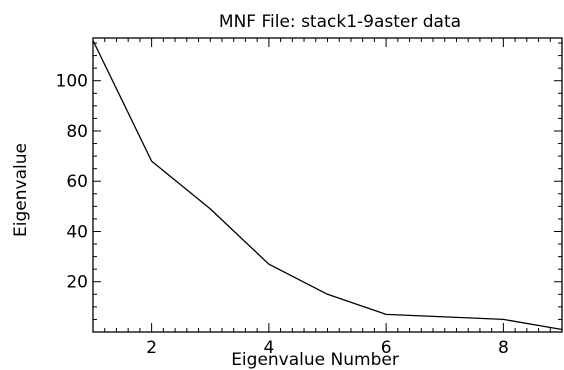  Describe the element at coordinates (77, 232) in the screenshot. I see `y-tick-label: 40` at that location.